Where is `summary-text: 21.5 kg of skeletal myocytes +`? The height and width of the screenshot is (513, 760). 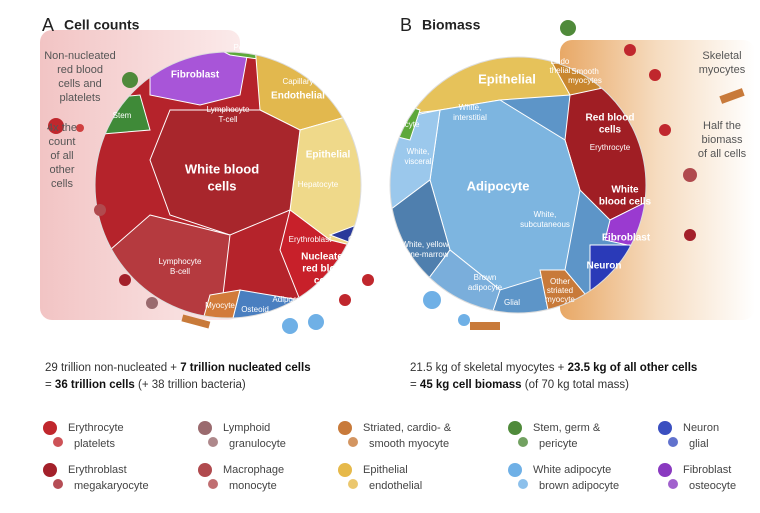 summary-text: 21.5 kg of skeletal myocytes + is located at coordinates (489, 368).